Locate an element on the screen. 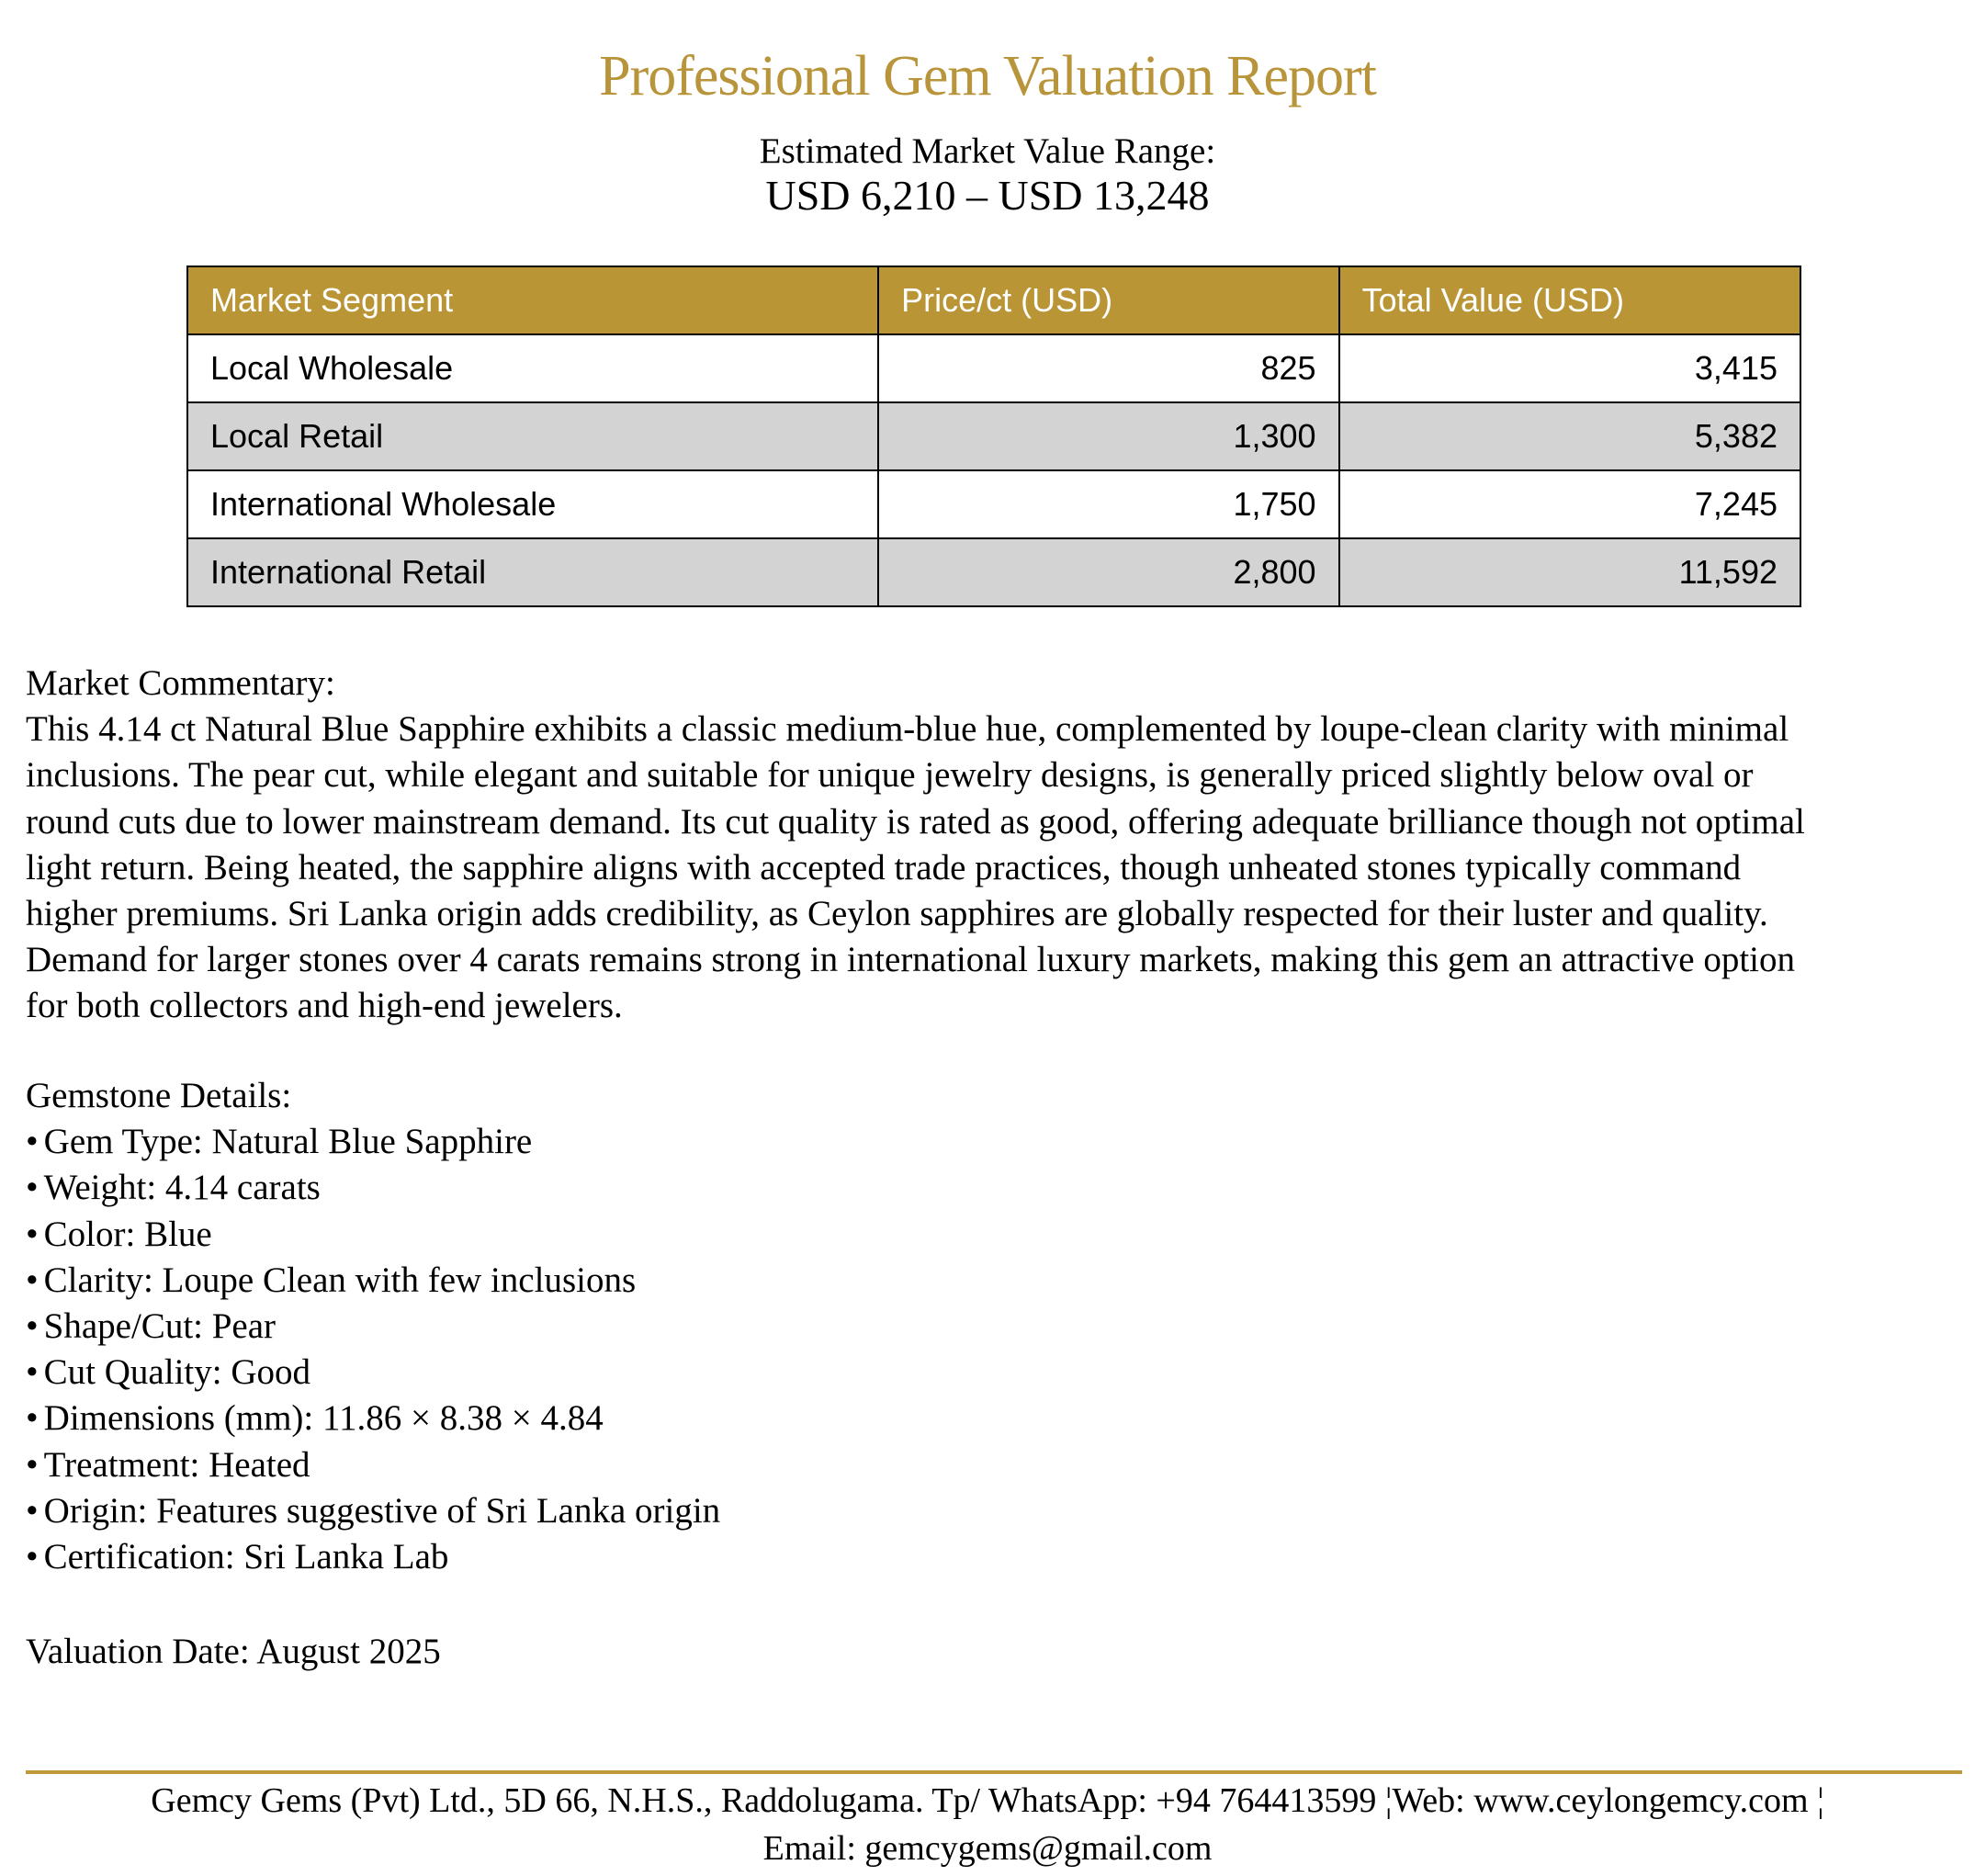 This screenshot has height=1876, width=1975. total-cell: 3,415 is located at coordinates (1569, 368).